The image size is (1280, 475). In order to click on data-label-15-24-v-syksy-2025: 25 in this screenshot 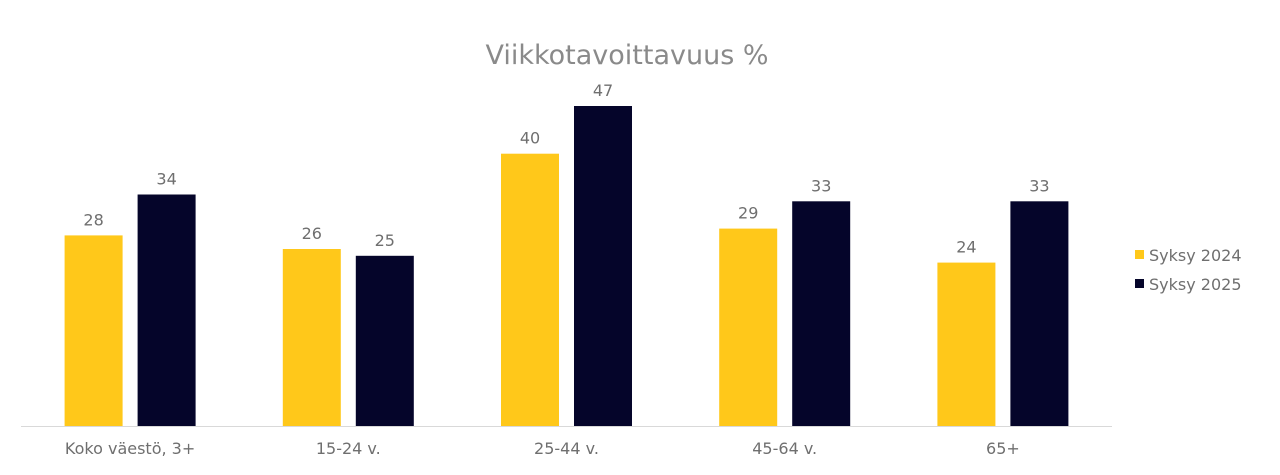, I will do `click(385, 240)`.